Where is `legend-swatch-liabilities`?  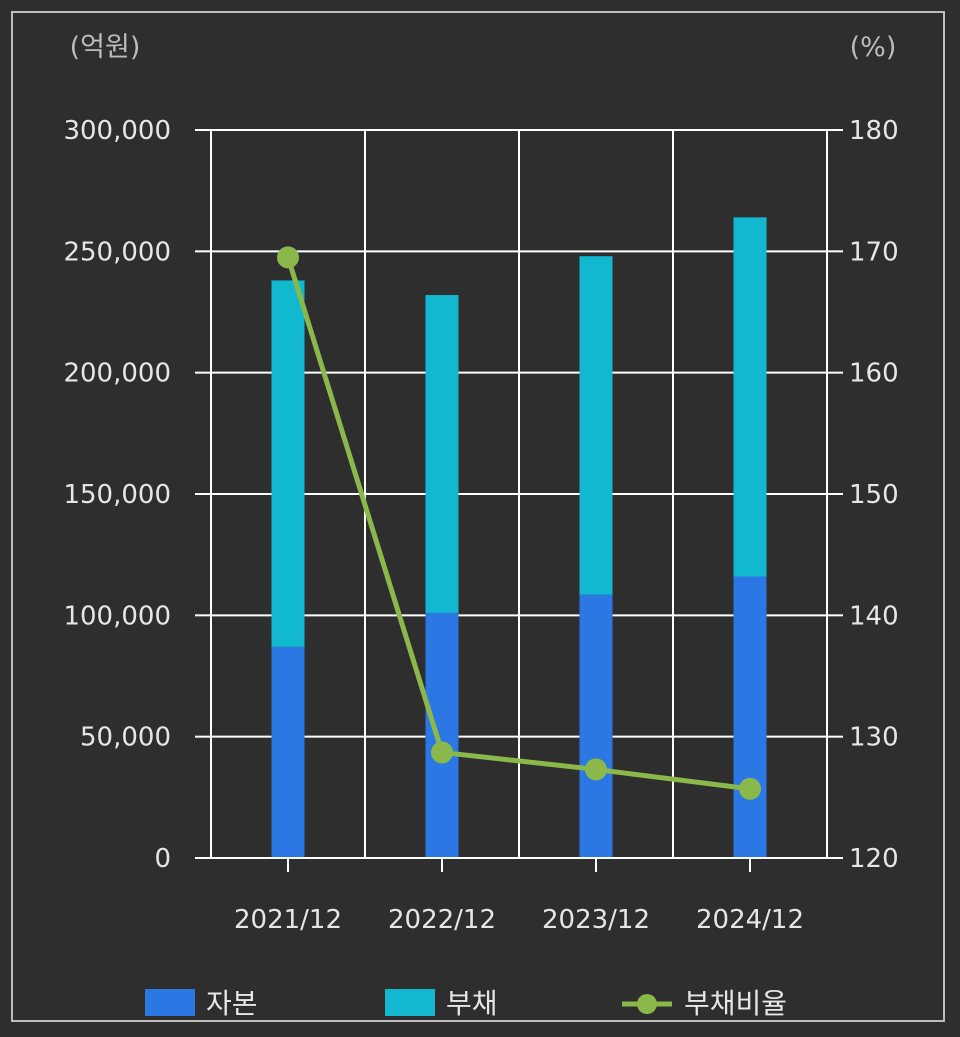 legend-swatch-liabilities is located at coordinates (410, 1002).